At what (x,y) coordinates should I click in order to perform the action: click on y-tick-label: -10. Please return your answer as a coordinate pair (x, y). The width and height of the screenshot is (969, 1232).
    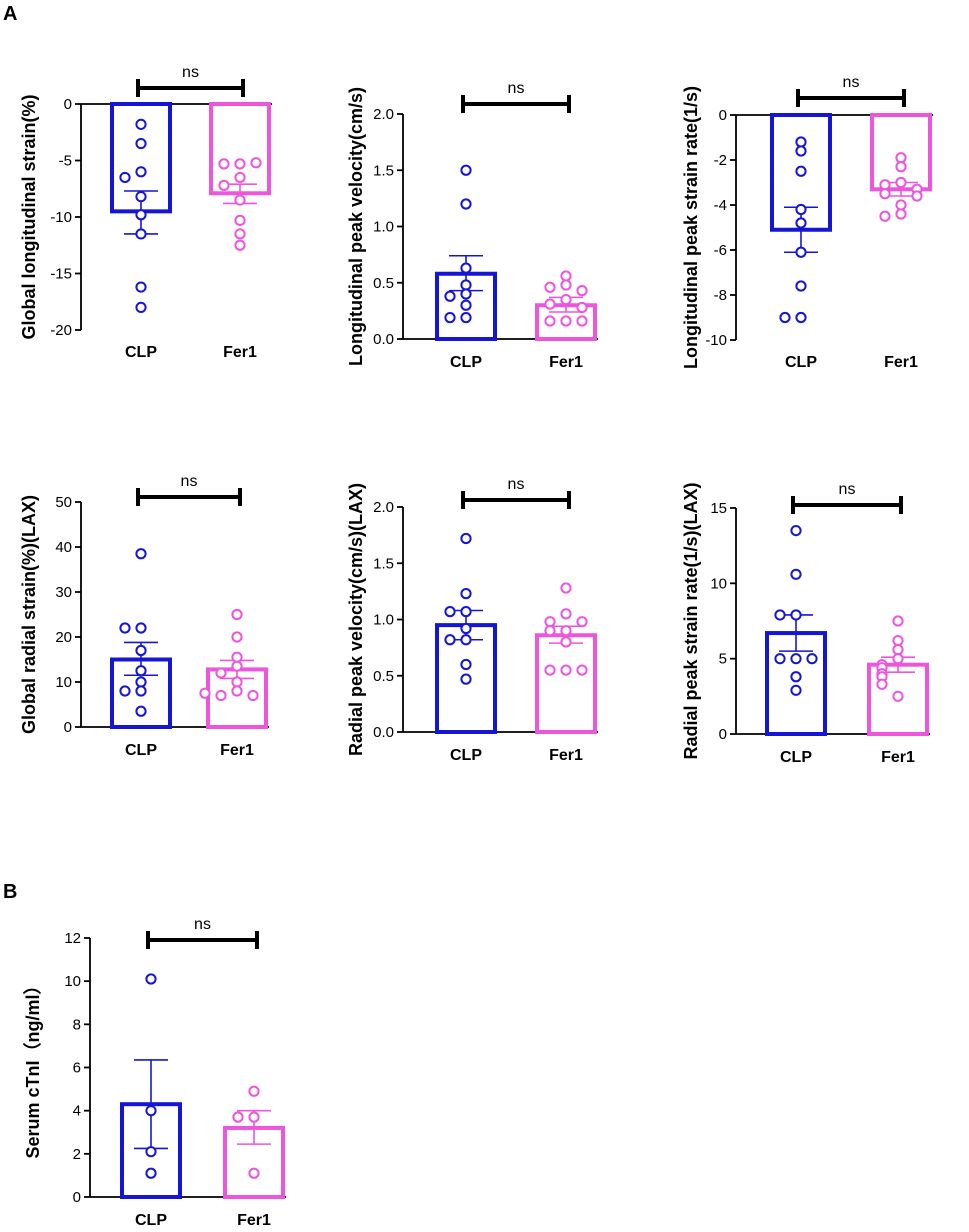
    Looking at the image, I should click on (61, 217).